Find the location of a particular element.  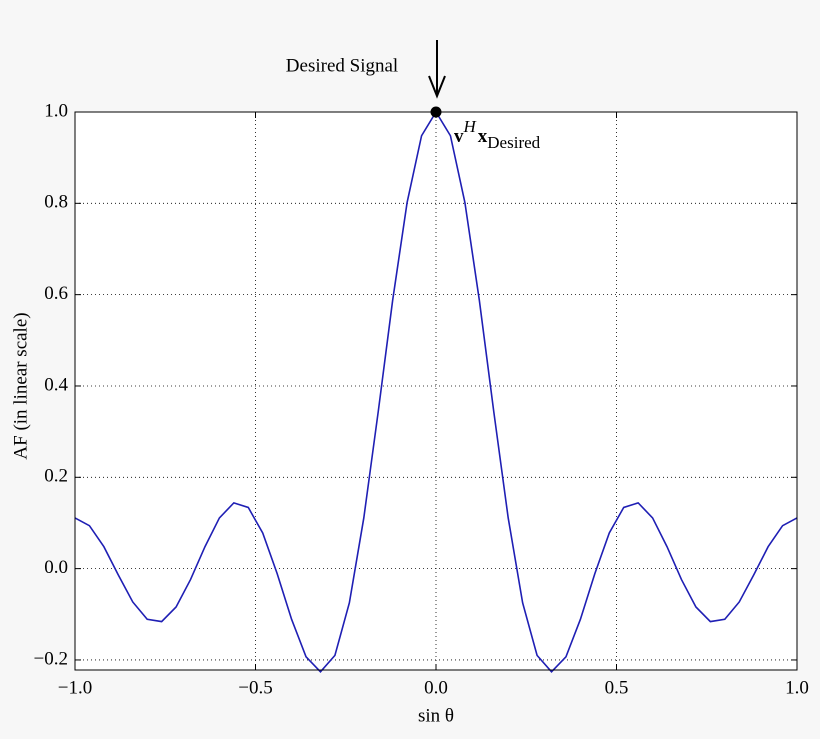

x-axis-label: sin θ is located at coordinates (436, 715).